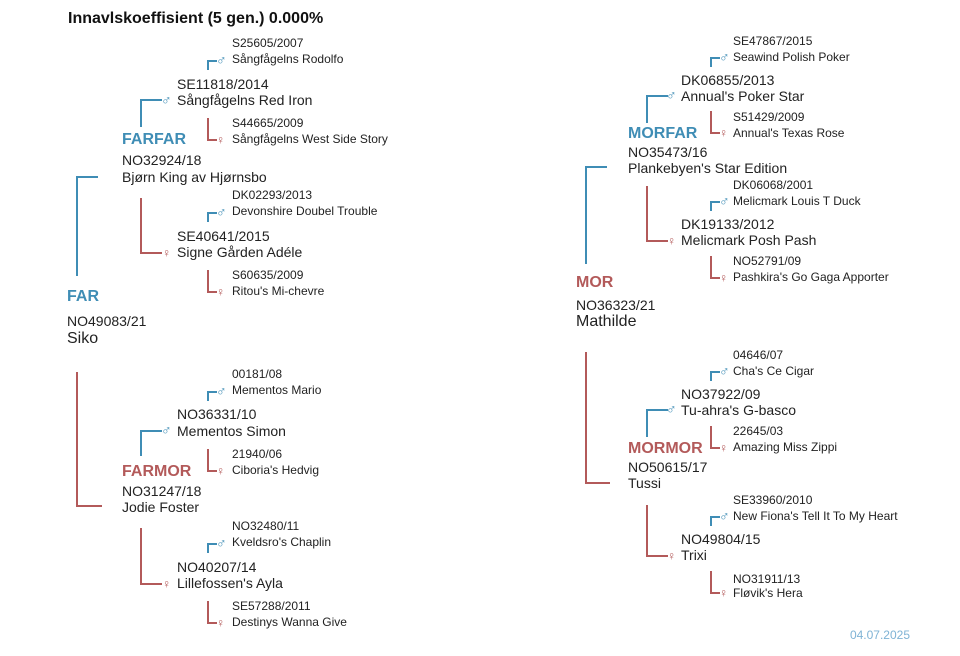  What do you see at coordinates (769, 117) in the screenshot?
I see `g4-j-reg: S51429/2009` at bounding box center [769, 117].